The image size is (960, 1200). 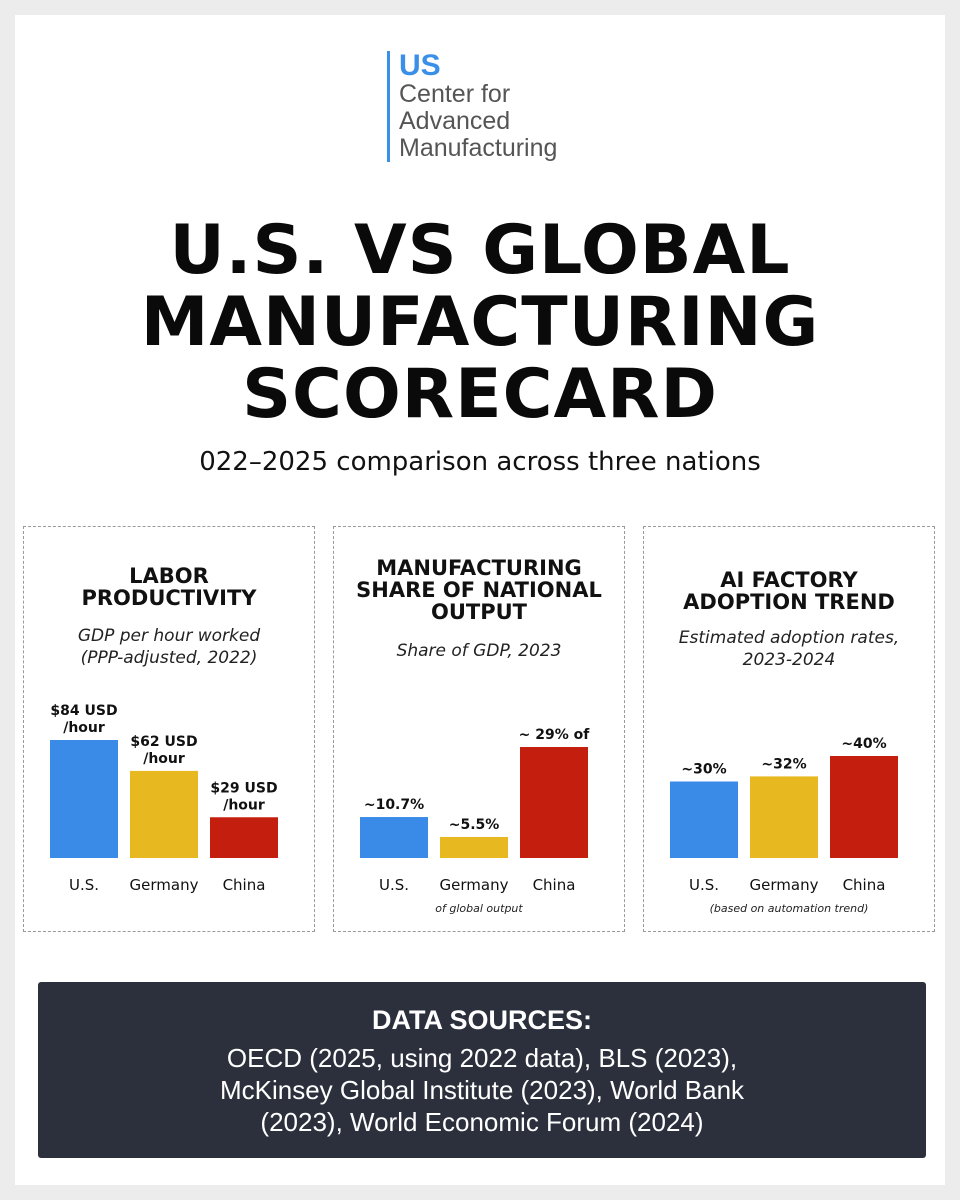 What do you see at coordinates (480, 462) in the screenshot?
I see `page-subtitle: 022–2025 comparison across three nations` at bounding box center [480, 462].